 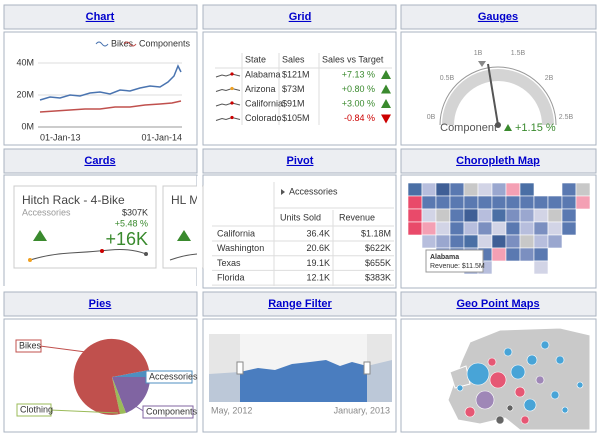 What do you see at coordinates (493, 94) in the screenshot?
I see `needle` at bounding box center [493, 94].